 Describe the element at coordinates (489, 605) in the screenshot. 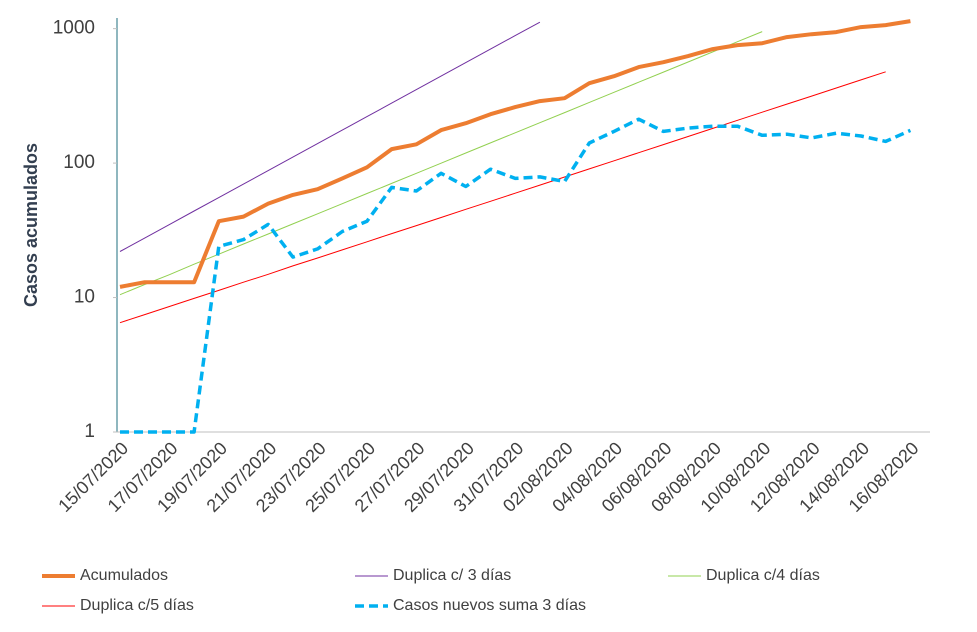

I see `legend-label: Casos nuevos suma 3 días` at that location.